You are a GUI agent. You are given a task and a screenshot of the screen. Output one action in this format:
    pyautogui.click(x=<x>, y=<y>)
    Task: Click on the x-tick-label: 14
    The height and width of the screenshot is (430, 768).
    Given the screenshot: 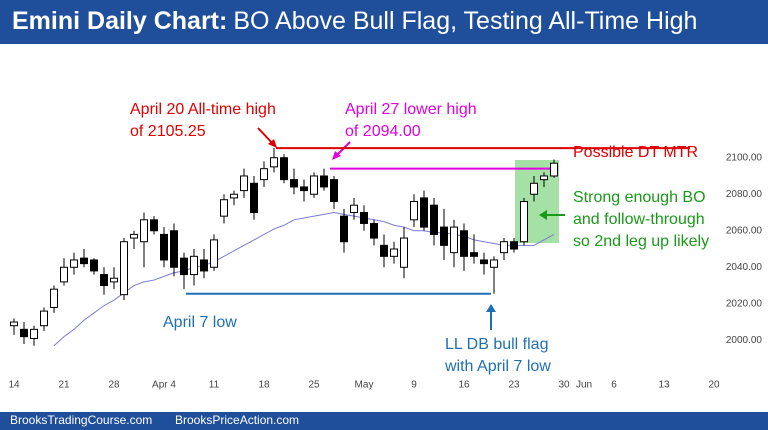 What is the action you would take?
    pyautogui.click(x=14, y=385)
    